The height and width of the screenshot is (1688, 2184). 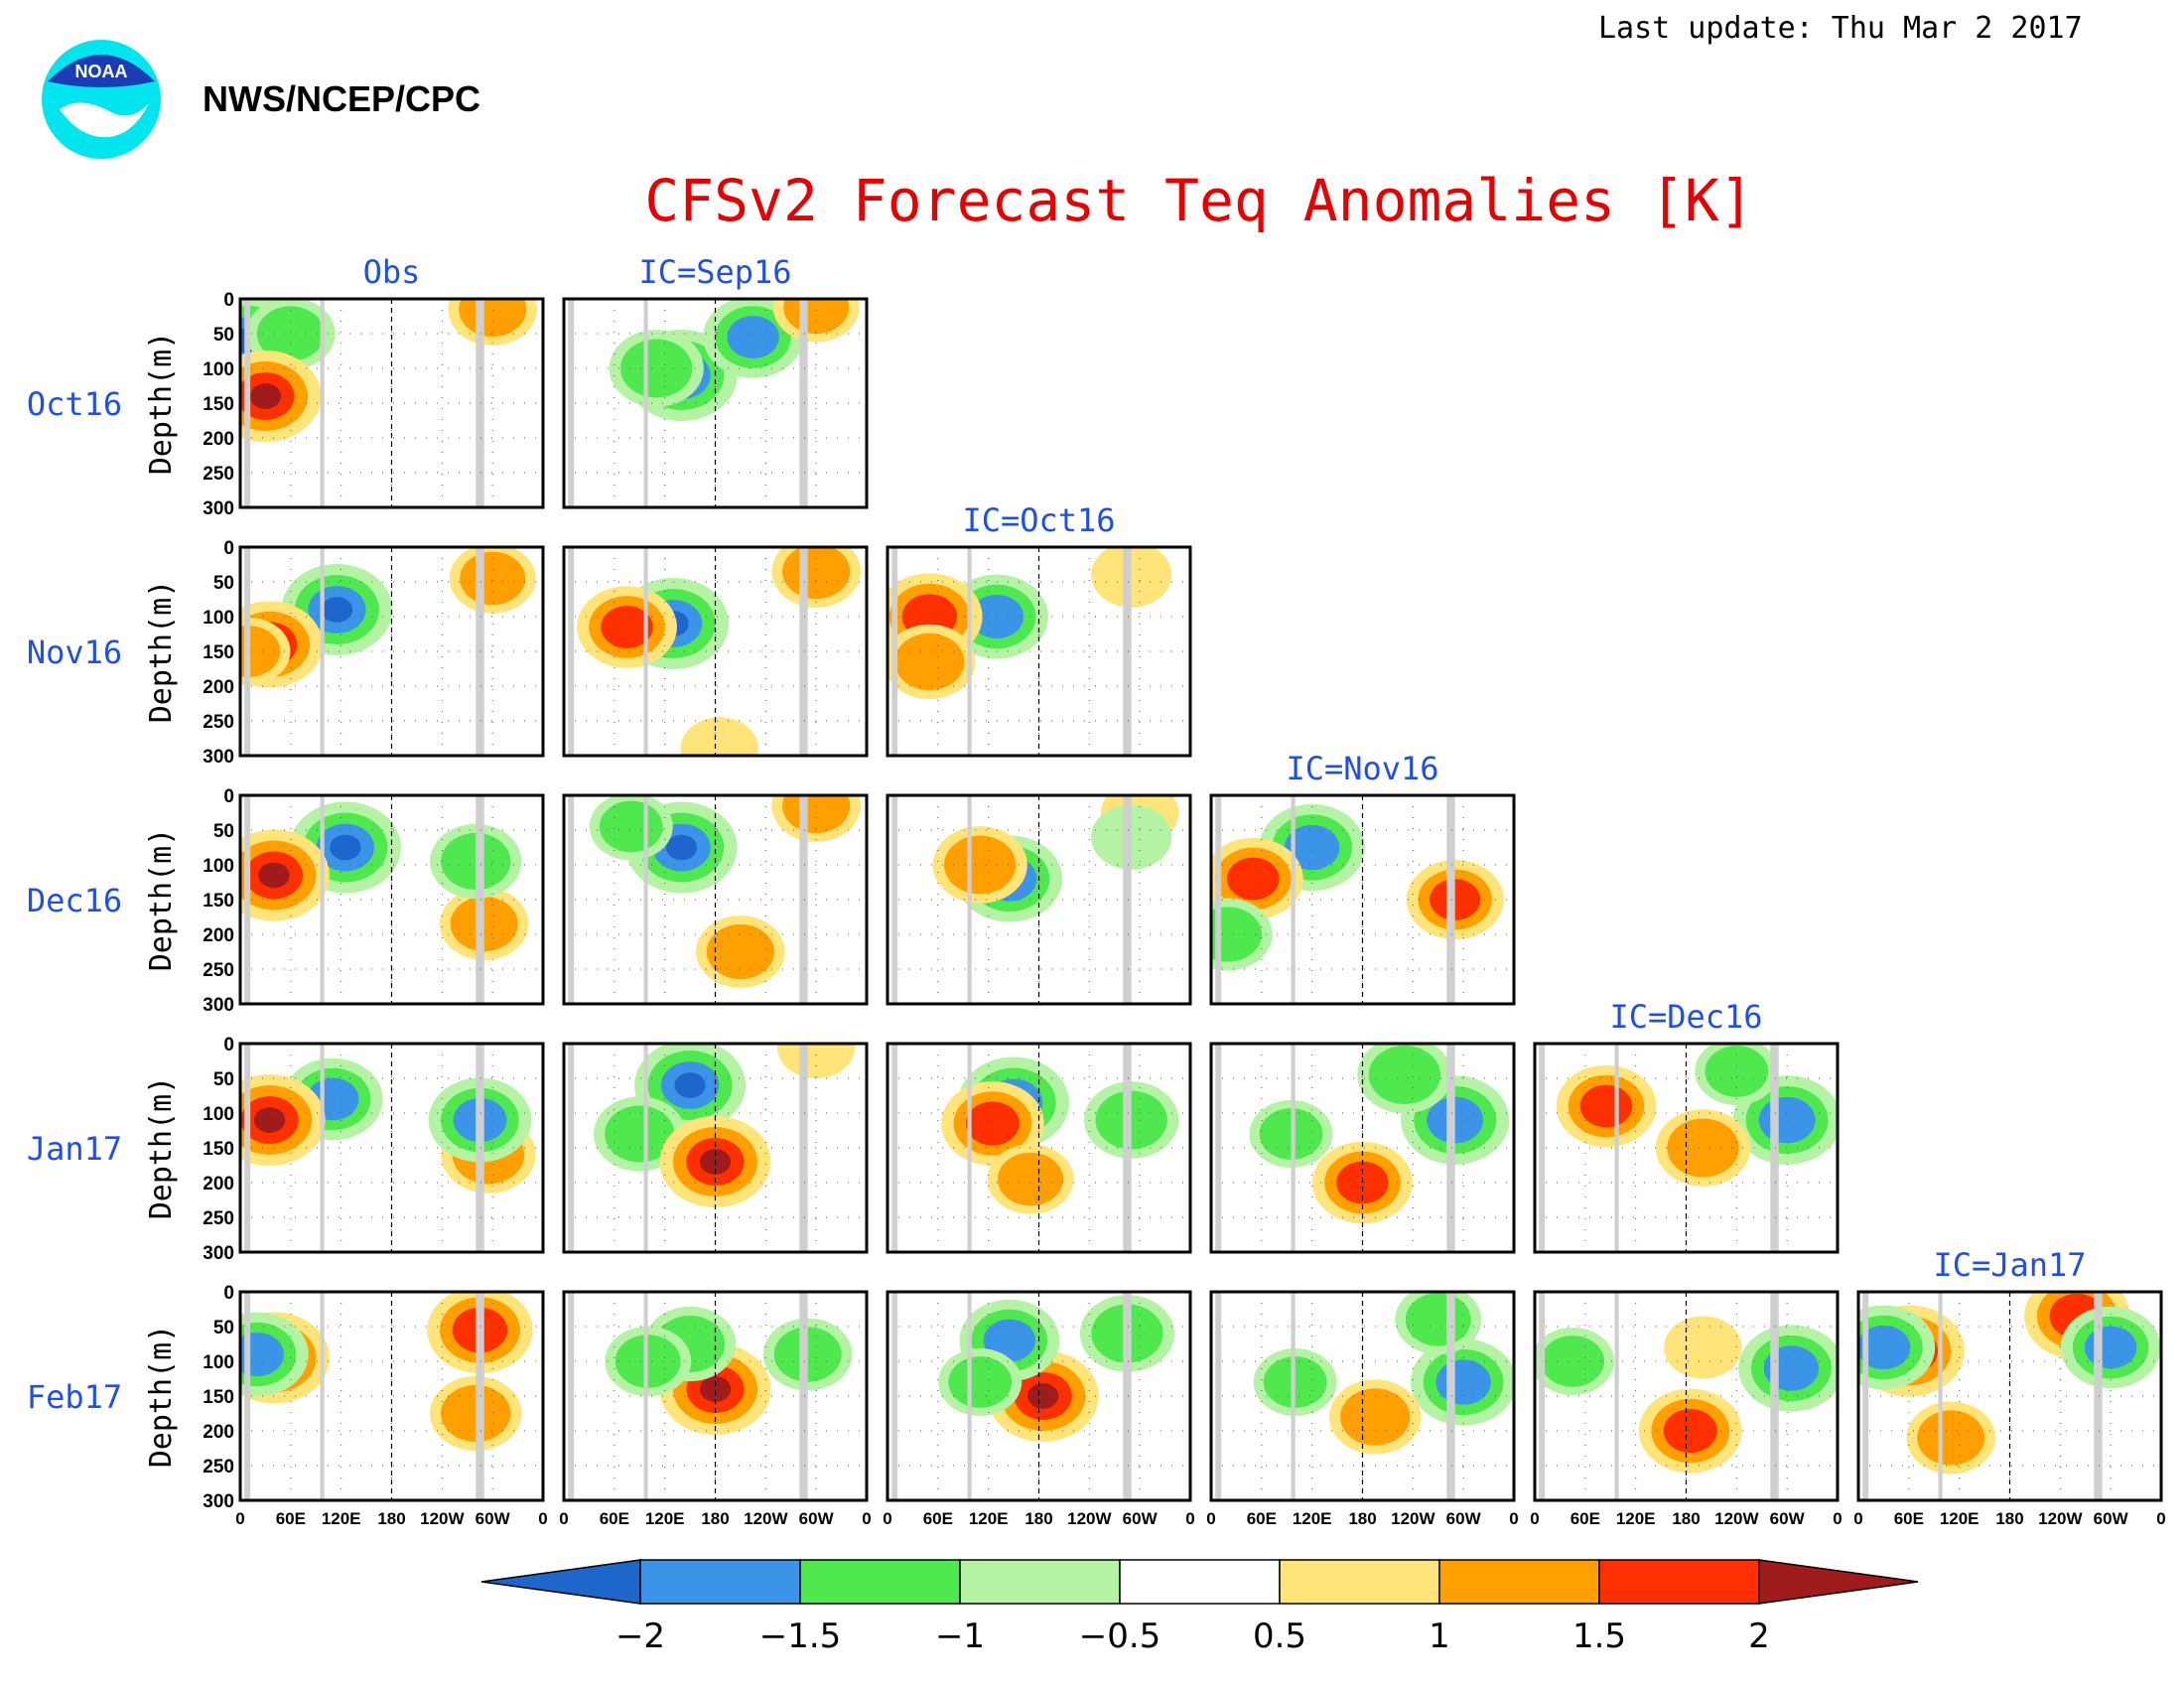 I want to click on colorbar: −2 −1.5 −1 −0.5 0.5 1 1.5 2, so click(x=1199, y=1607).